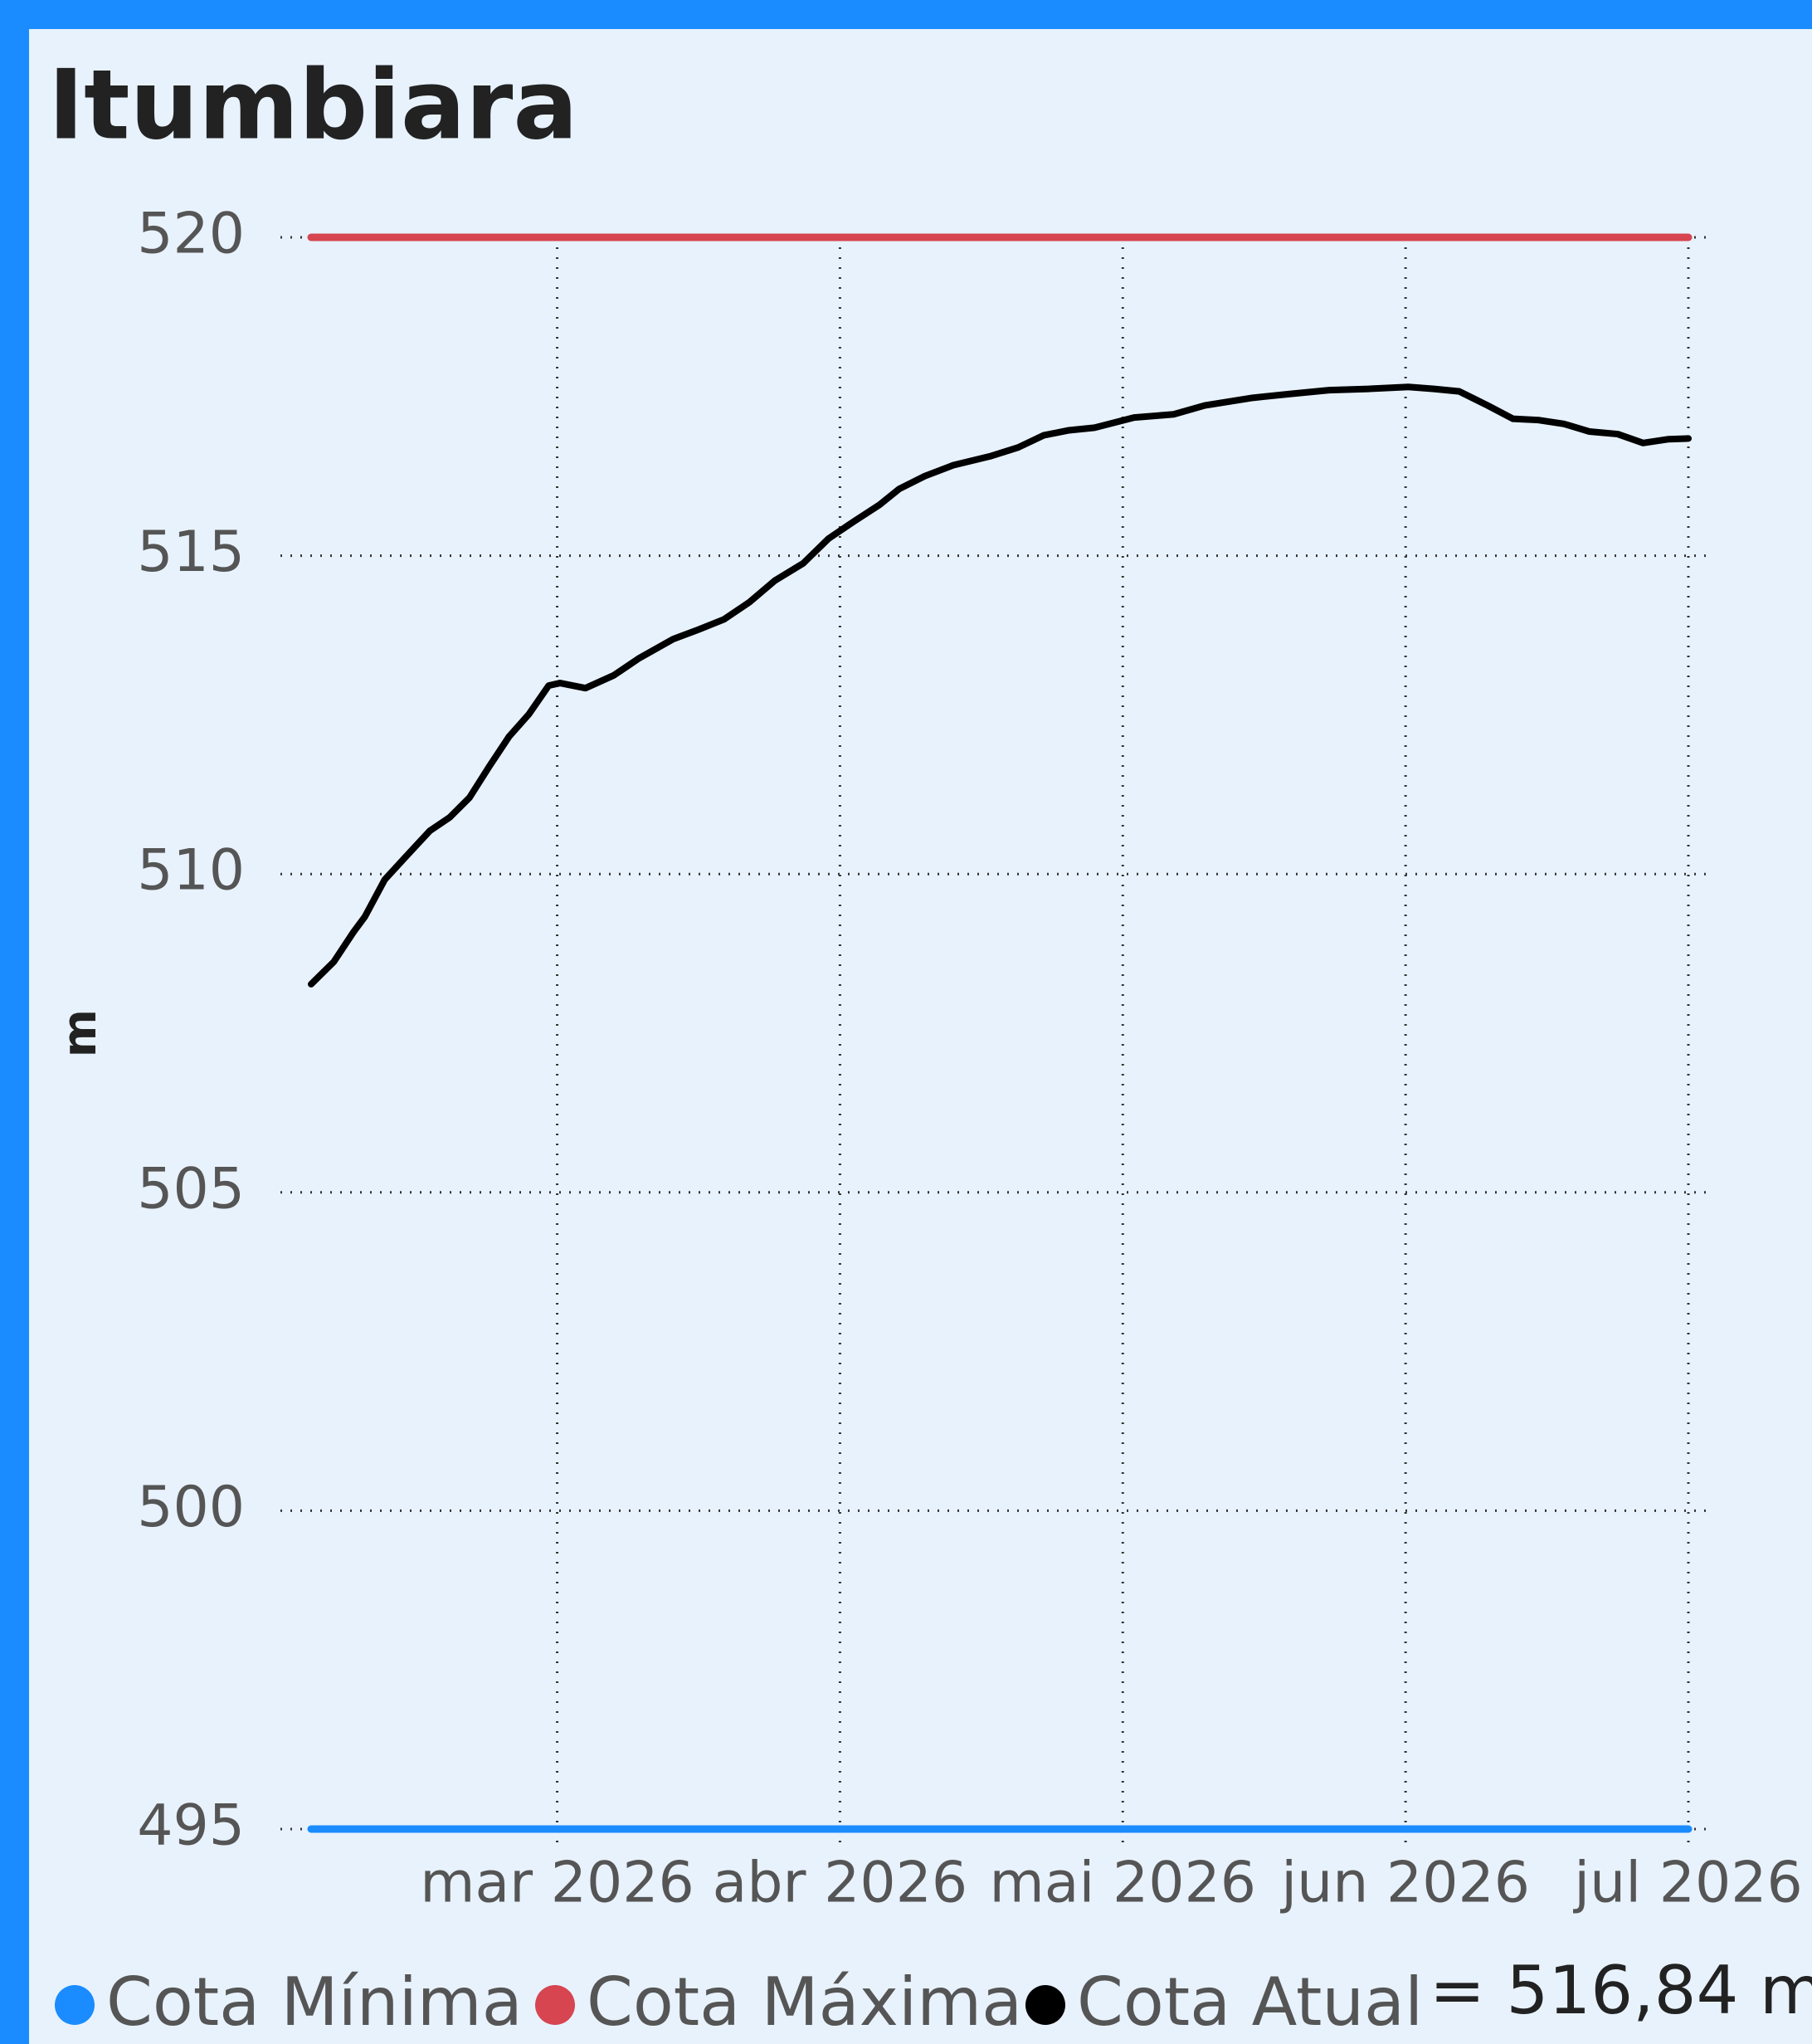  Describe the element at coordinates (314, 2003) in the screenshot. I see `legend-label: Cota Mínima` at that location.